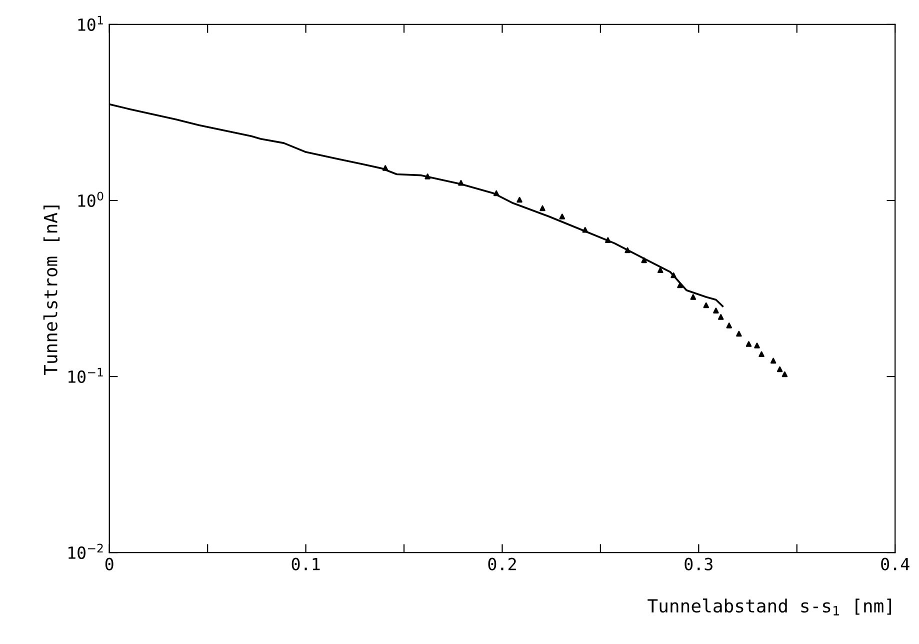  I want to click on y-tick-label: 10$^{1}$, so click(90, 23).